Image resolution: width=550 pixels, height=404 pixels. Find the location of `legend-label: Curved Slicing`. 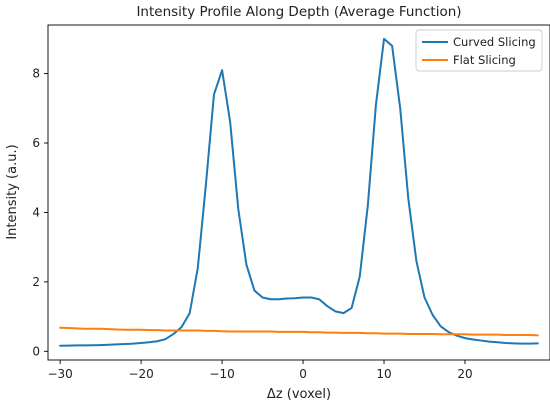

legend-label: Curved Slicing is located at coordinates (494, 42).